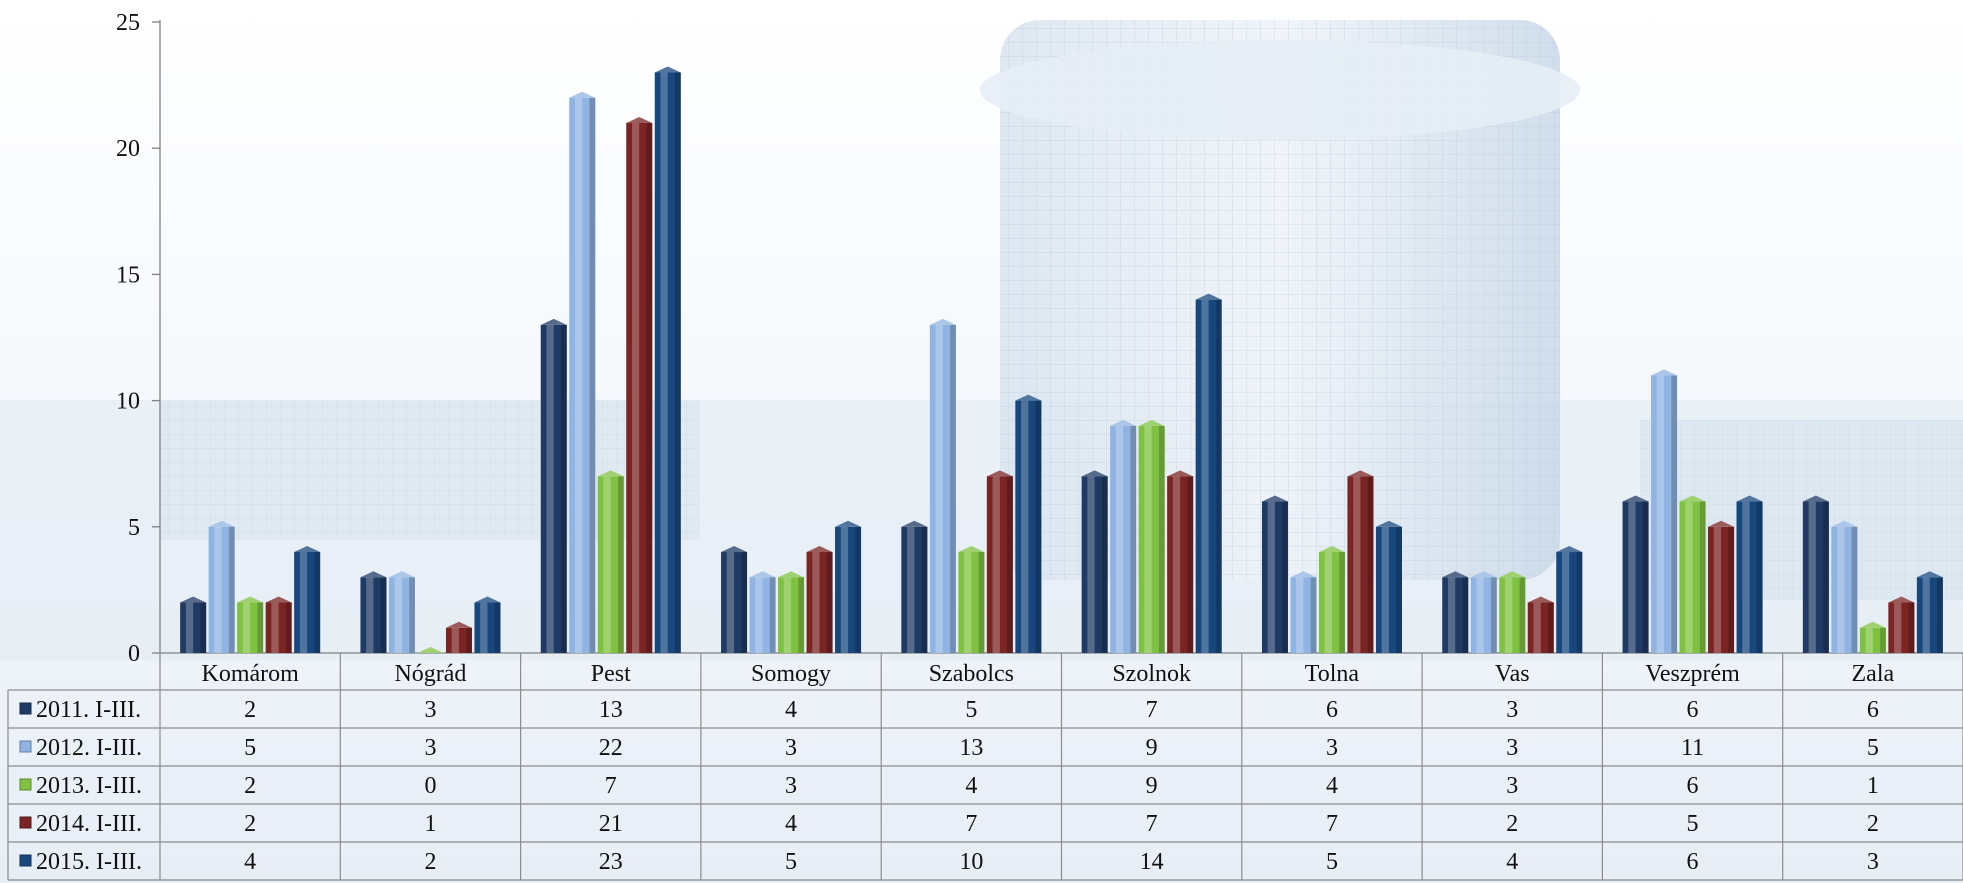 The height and width of the screenshot is (883, 1963). Describe the element at coordinates (25, 784) in the screenshot. I see `legend-swatch` at that location.